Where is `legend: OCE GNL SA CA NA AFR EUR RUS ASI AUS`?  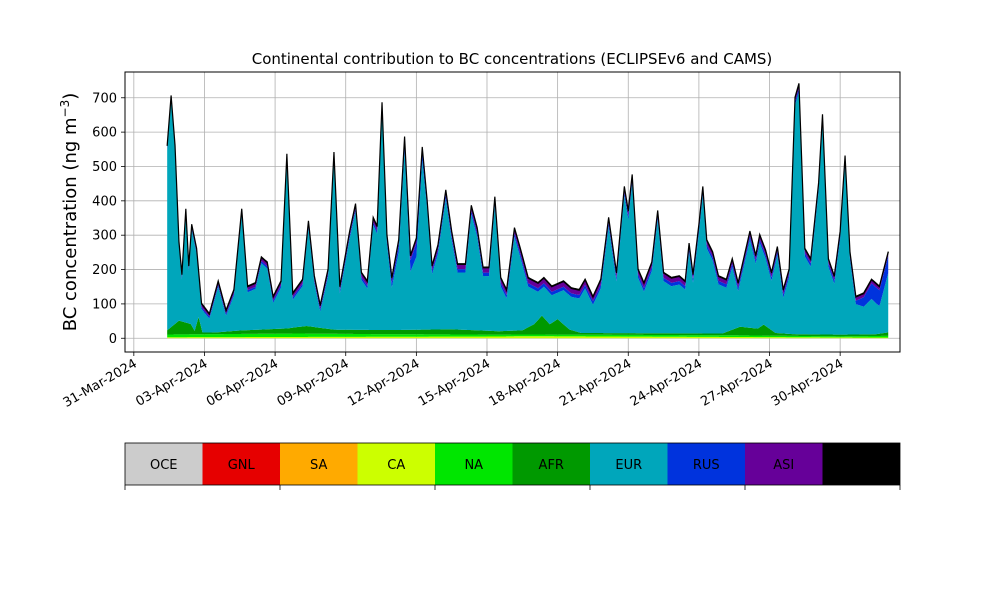 legend: OCE GNL SA CA NA AFR EUR RUS ASI AUS is located at coordinates (512, 466).